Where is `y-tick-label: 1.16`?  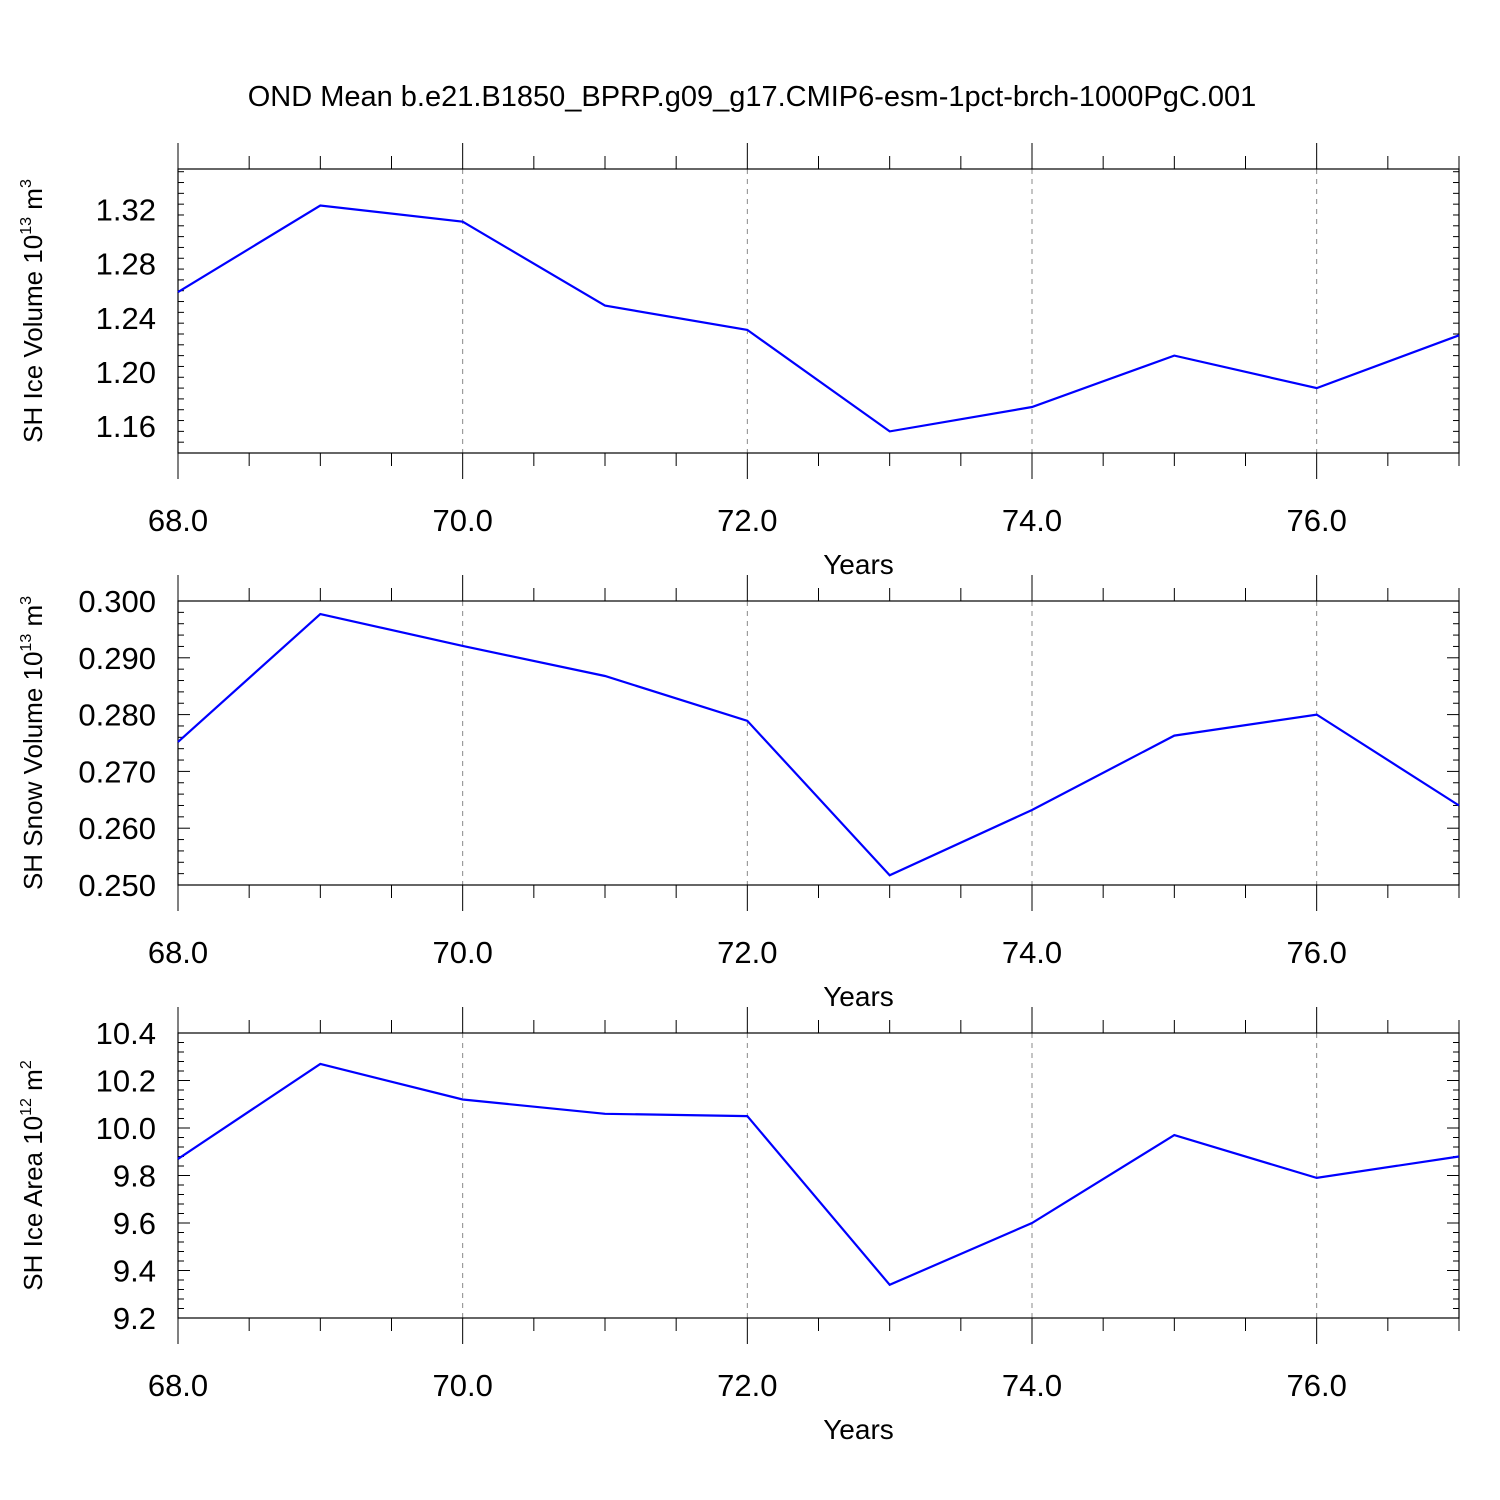 y-tick-label: 1.16 is located at coordinates (126, 426).